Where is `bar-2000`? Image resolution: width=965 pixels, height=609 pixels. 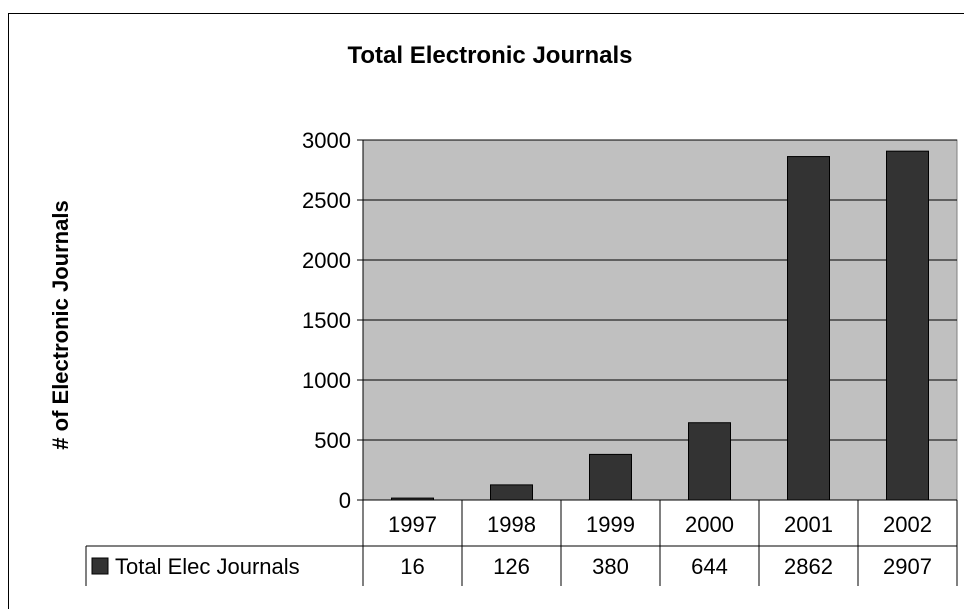
bar-2000 is located at coordinates (709, 461).